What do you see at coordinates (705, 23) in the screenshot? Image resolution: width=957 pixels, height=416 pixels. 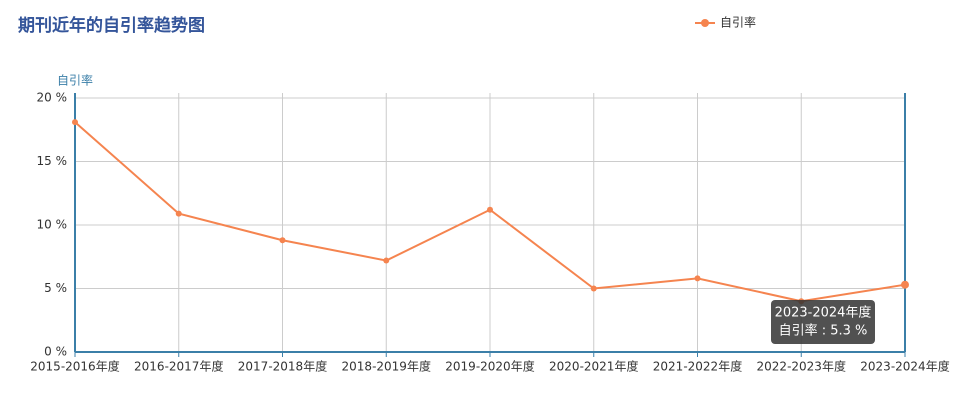 I see `legend-marker` at bounding box center [705, 23].